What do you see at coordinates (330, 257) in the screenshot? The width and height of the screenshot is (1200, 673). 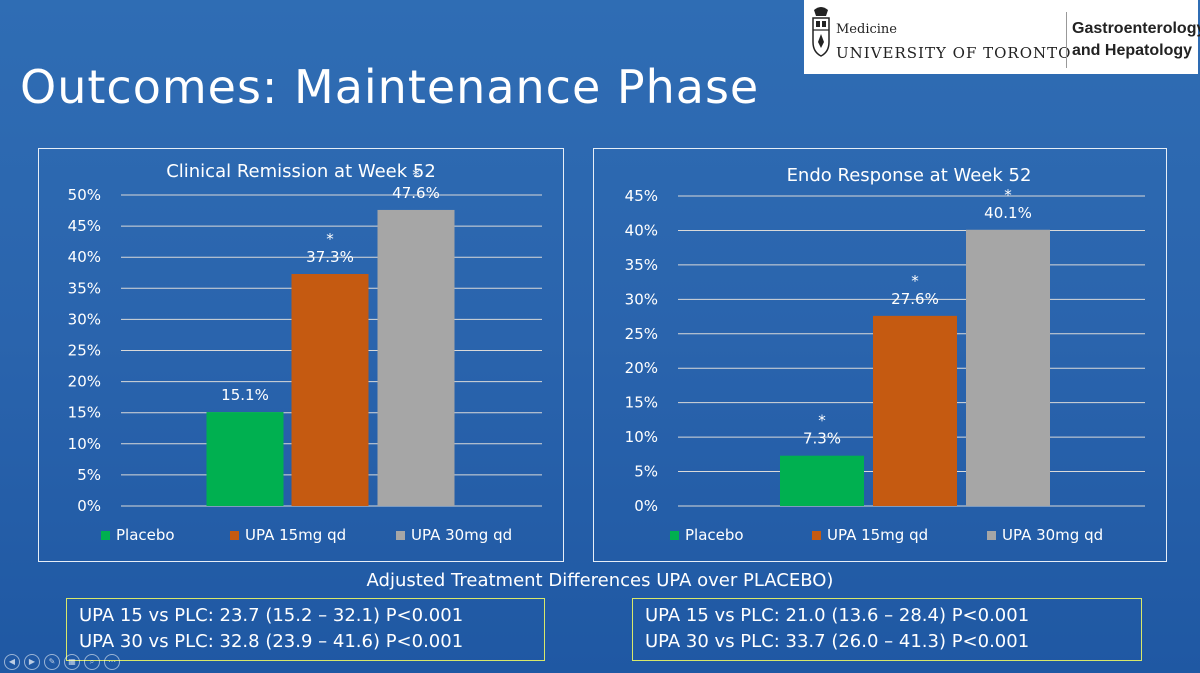 I see `data-label: 37.3%` at bounding box center [330, 257].